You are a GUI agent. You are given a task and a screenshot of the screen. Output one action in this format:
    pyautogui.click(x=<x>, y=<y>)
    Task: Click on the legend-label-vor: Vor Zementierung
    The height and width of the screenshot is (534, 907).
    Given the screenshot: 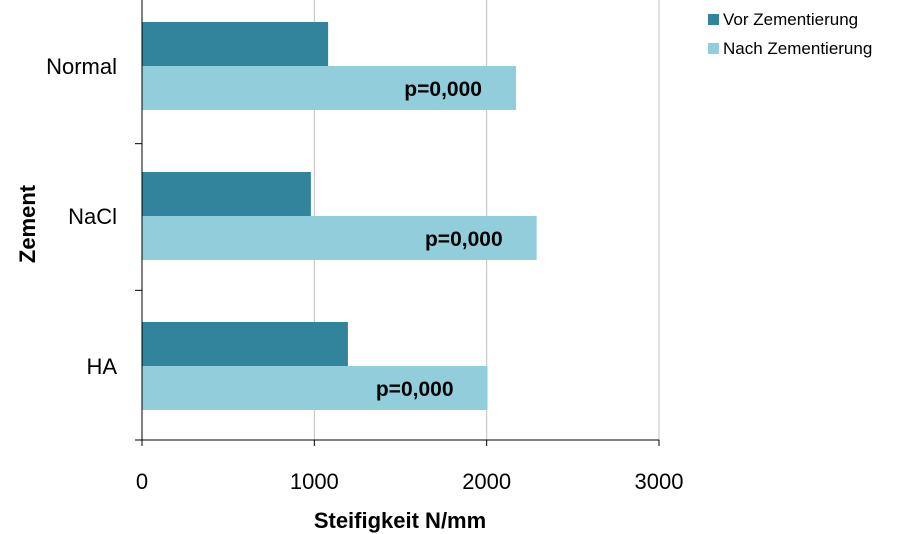 What is the action you would take?
    pyautogui.click(x=790, y=19)
    